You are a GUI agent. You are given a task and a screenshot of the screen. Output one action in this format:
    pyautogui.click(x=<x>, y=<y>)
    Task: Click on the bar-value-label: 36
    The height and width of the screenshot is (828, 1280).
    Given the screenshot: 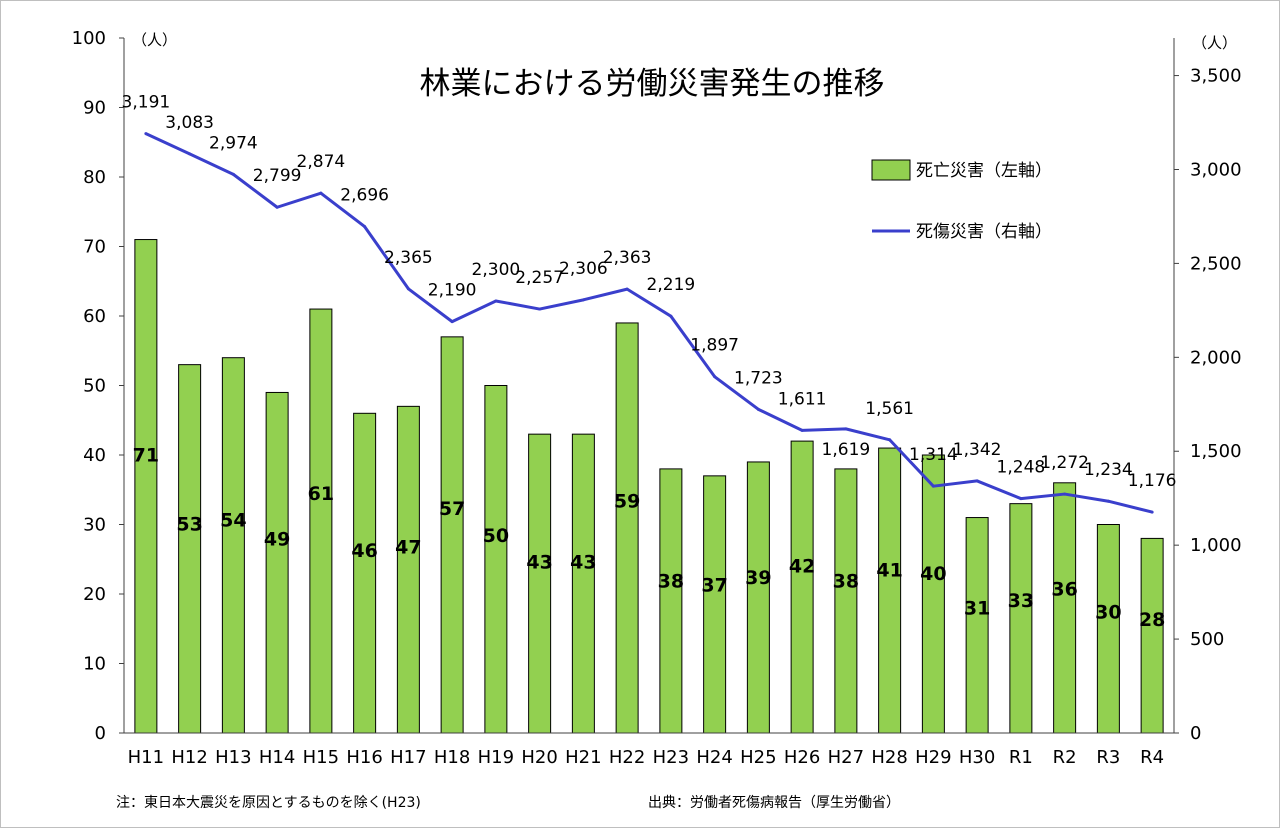 What is the action you would take?
    pyautogui.click(x=1064, y=589)
    